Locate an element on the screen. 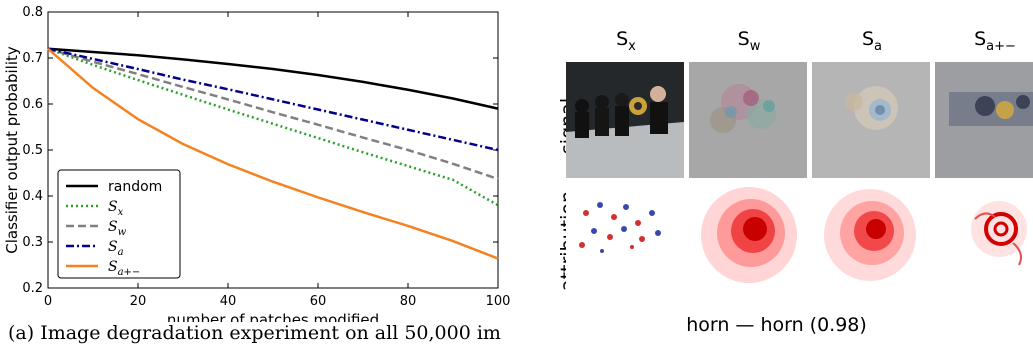  column-header-3: Sa+− is located at coordinates (995, 41).